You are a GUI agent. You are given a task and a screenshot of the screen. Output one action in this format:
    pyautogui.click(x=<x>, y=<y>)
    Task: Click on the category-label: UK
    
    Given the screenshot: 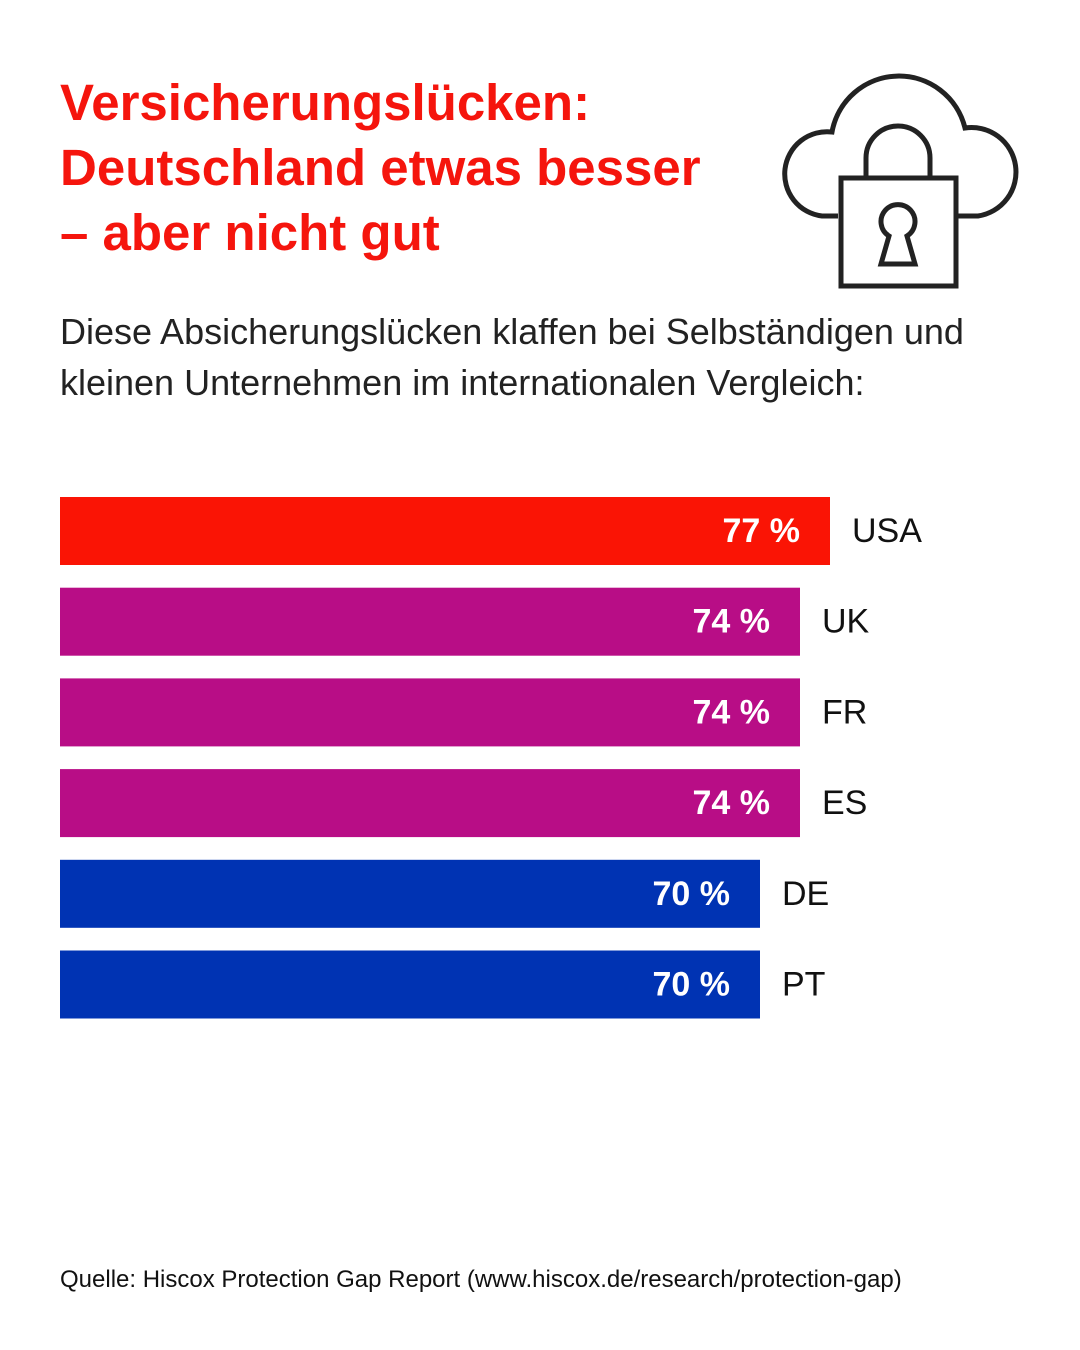 What is the action you would take?
    pyautogui.click(x=846, y=622)
    